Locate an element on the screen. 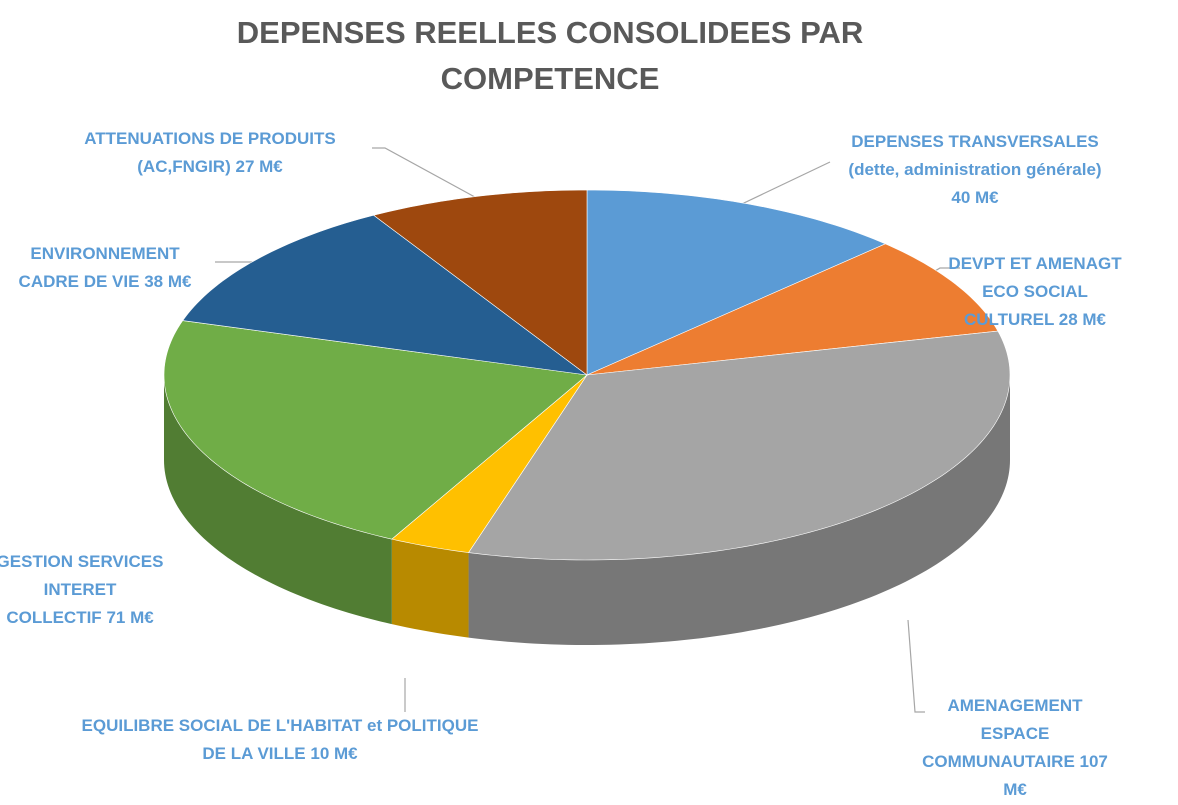 The width and height of the screenshot is (1178, 805). value-label: 10 M€ is located at coordinates (334, 753).